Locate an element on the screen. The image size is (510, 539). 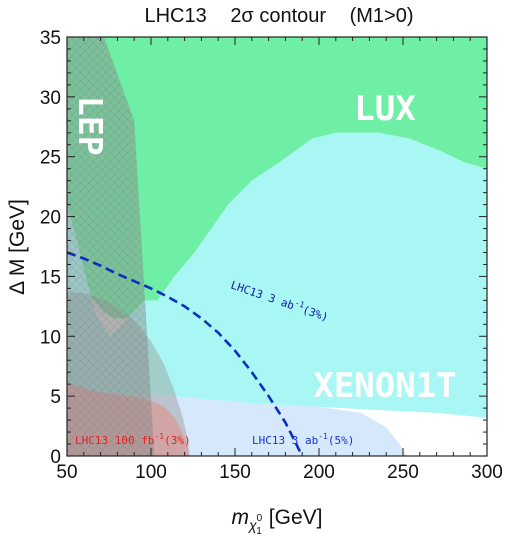
x-label-prefix: m is located at coordinates (241, 517).